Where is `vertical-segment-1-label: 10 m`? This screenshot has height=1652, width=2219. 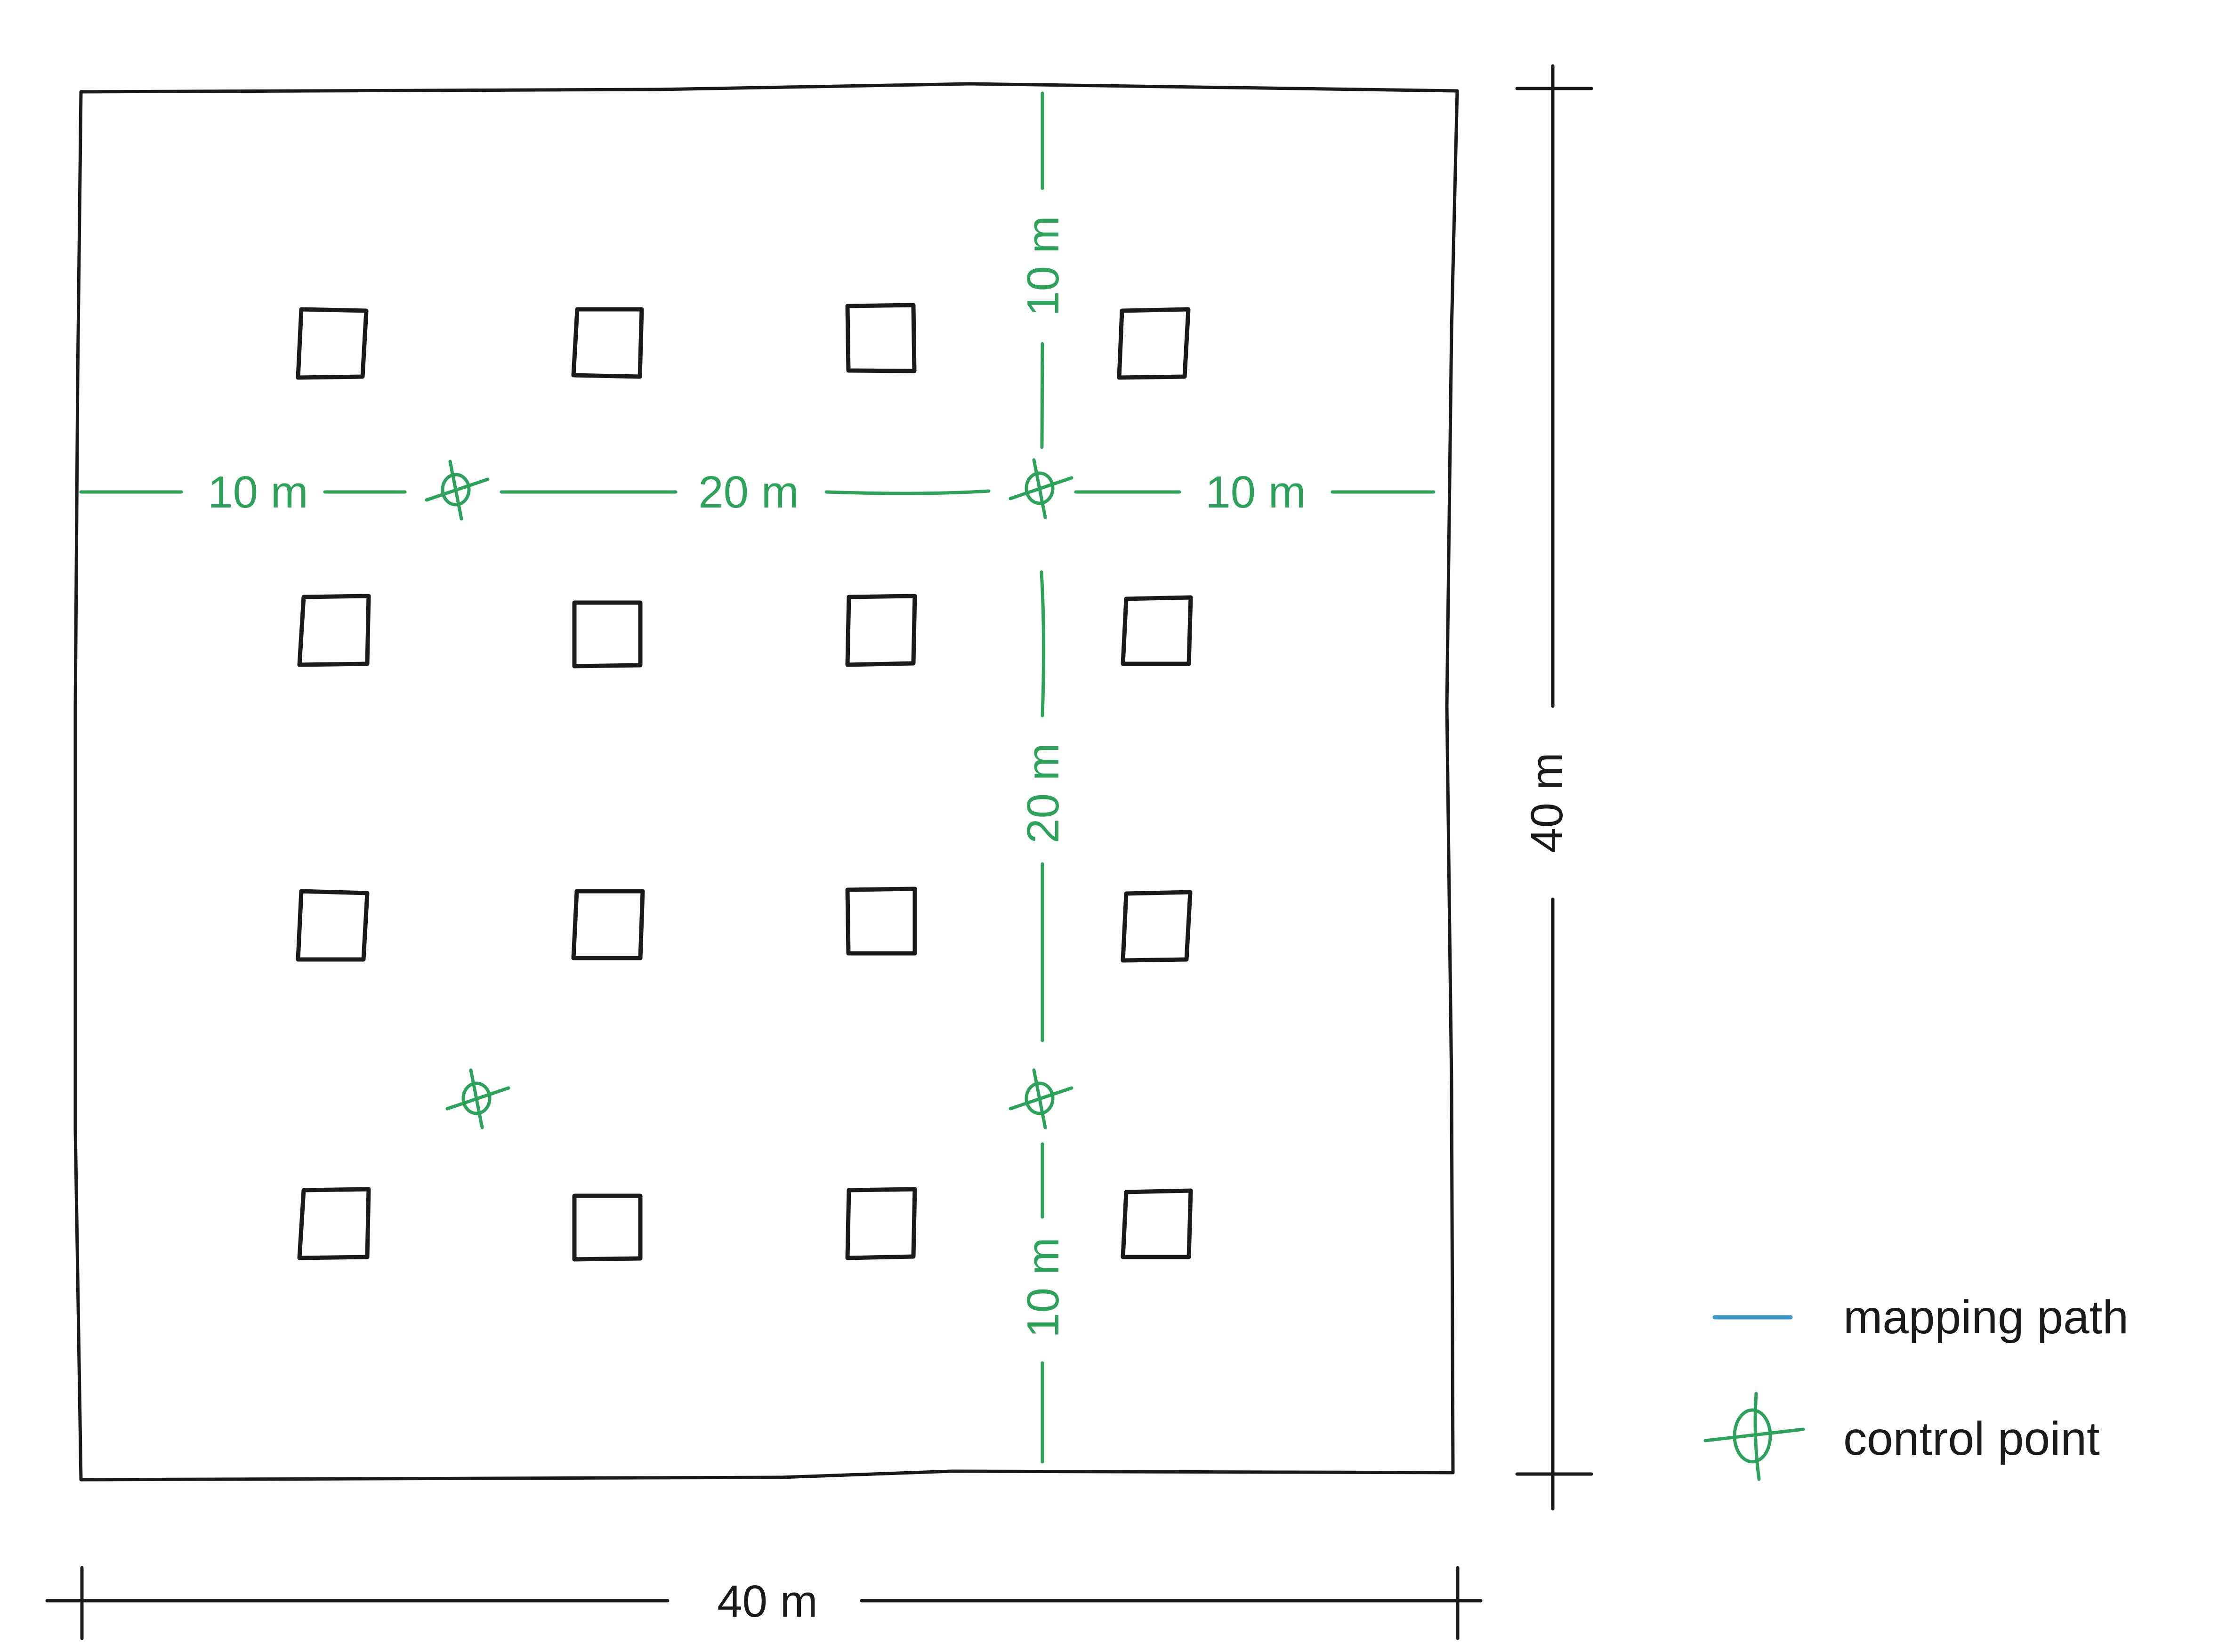
vertical-segment-1-label: 10 m is located at coordinates (1043, 266).